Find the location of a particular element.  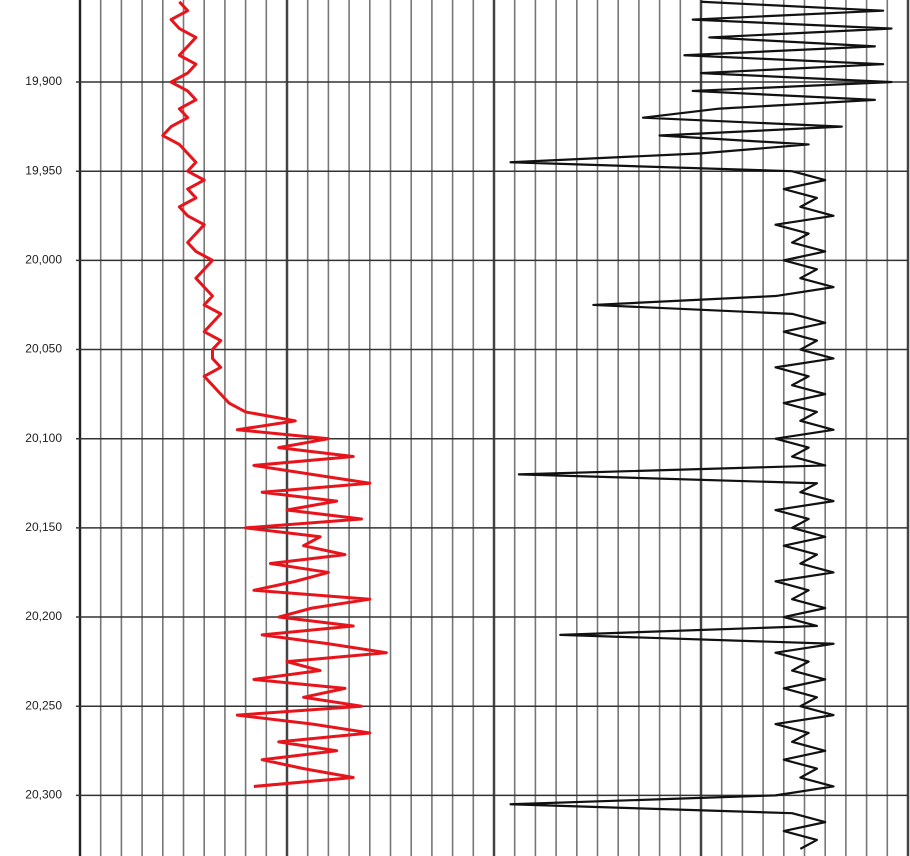

depth-label: 20,100 is located at coordinates (43, 438).